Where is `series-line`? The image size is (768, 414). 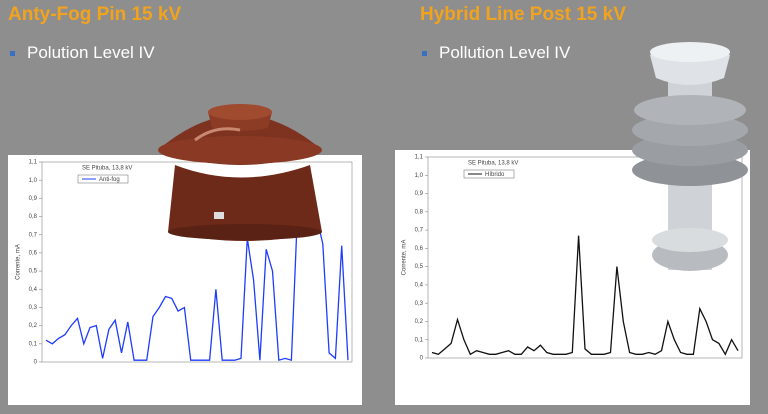 series-line is located at coordinates (585, 295).